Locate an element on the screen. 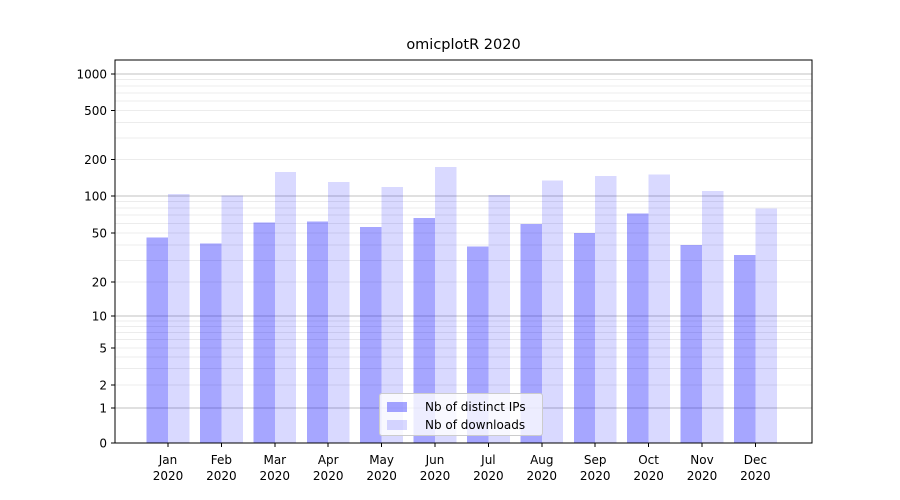 Image resolution: width=900 pixels, height=500 pixels. x-tick-label-month: Aug is located at coordinates (541, 460).